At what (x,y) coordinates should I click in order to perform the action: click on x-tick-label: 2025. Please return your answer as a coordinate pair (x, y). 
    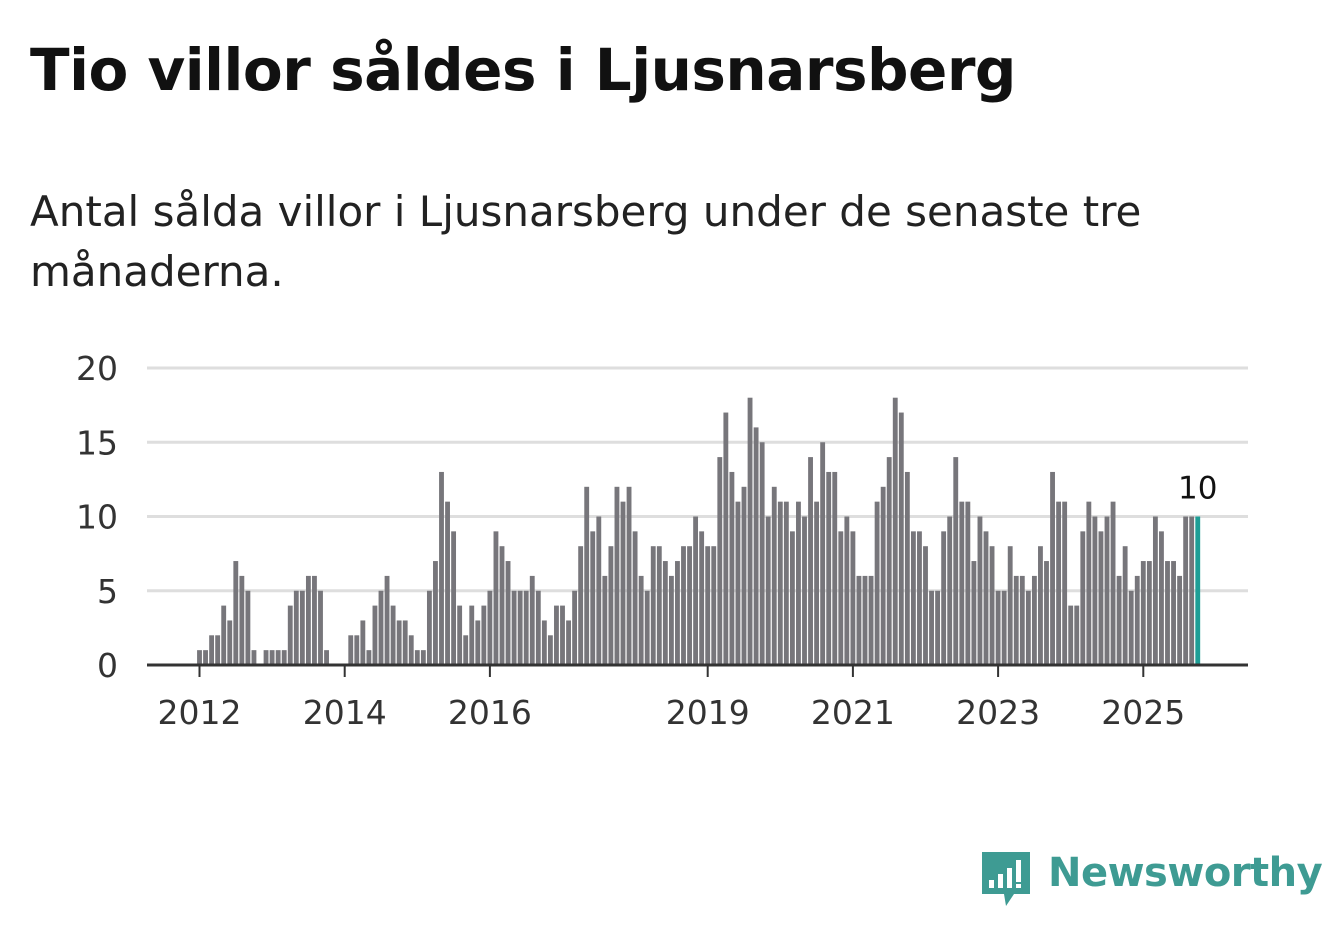
    Looking at the image, I should click on (1143, 712).